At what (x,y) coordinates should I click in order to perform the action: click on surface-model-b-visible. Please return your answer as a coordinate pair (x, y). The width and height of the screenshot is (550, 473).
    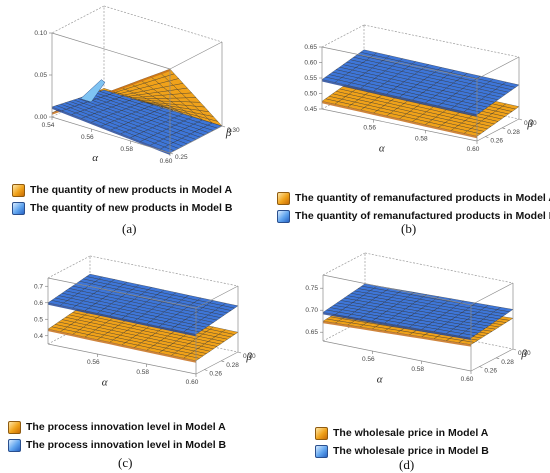
    Looking at the image, I should click on (93, 91).